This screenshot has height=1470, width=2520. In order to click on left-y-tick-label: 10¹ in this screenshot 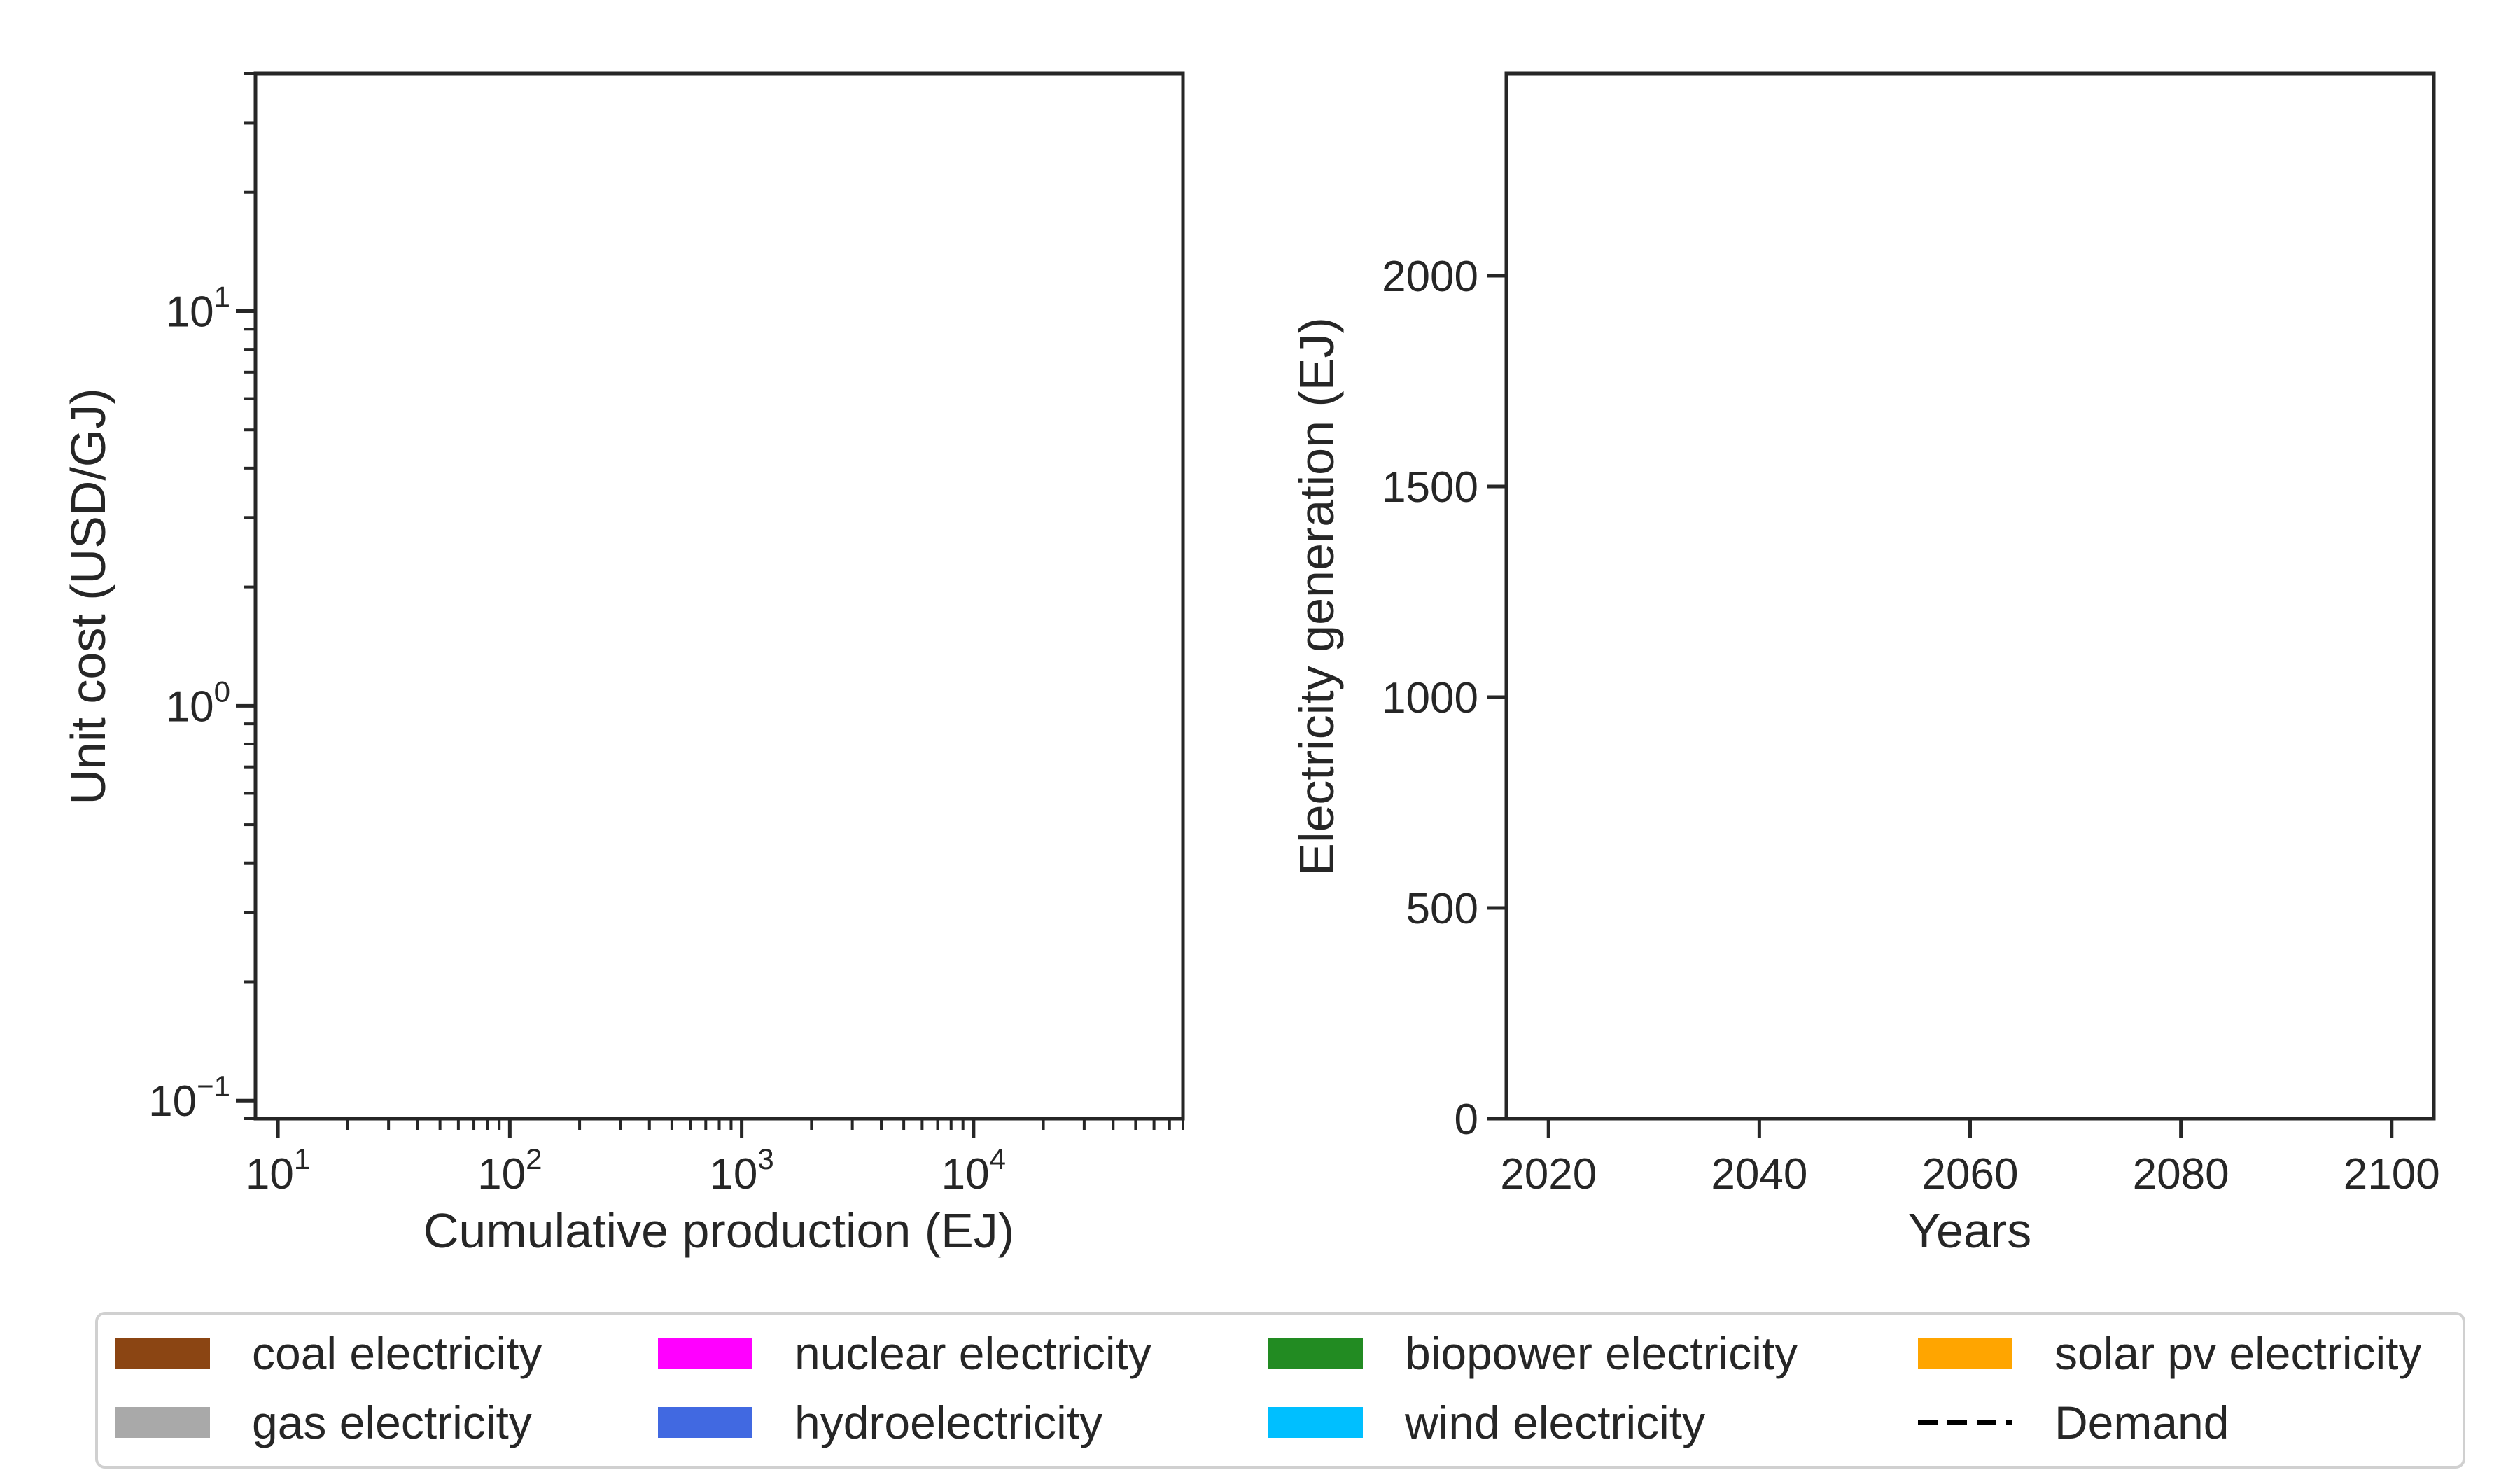, I will do `click(198, 308)`.